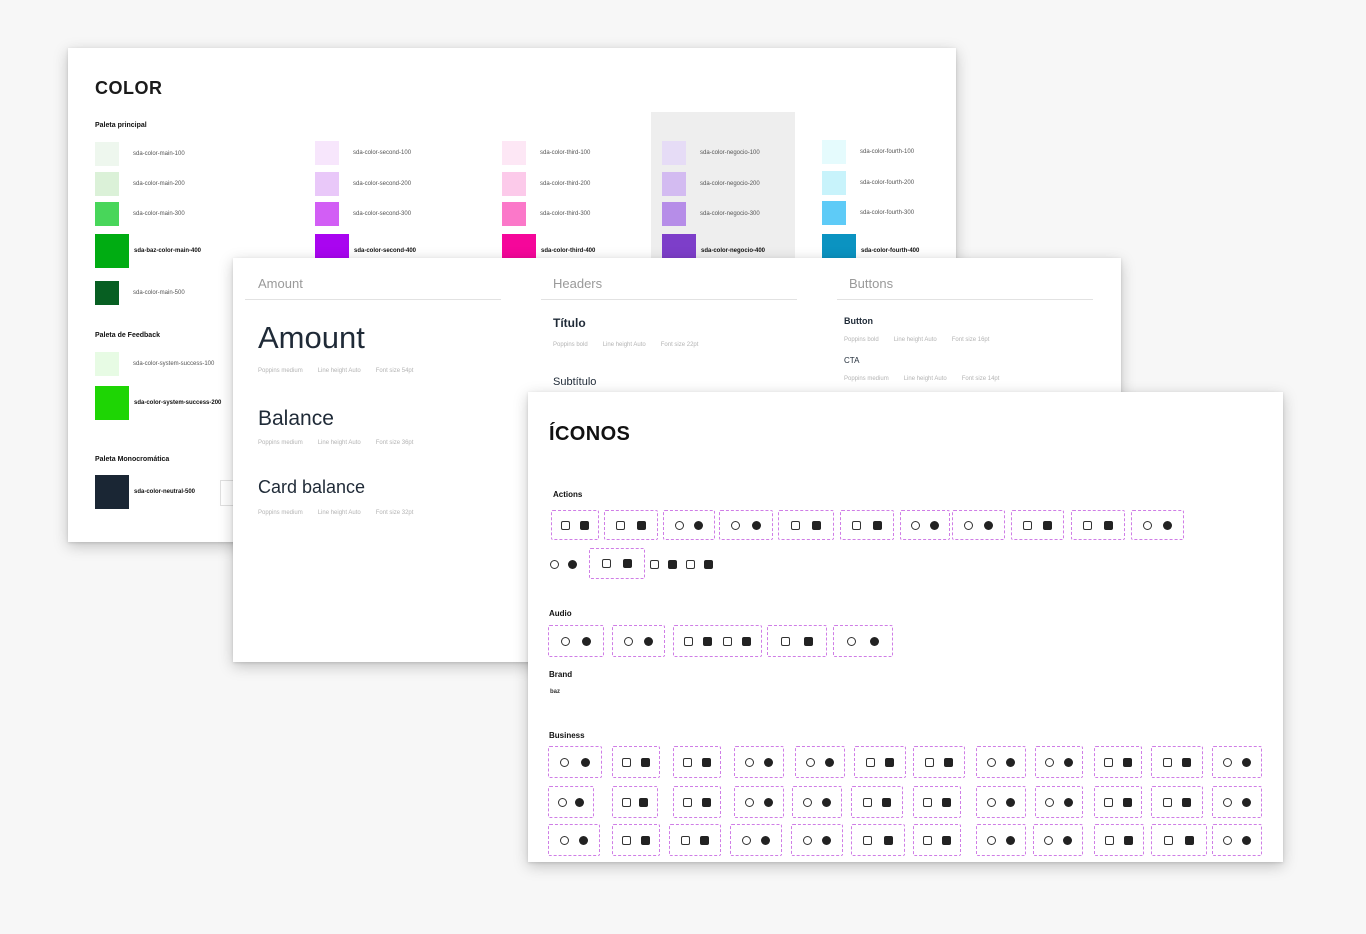 The height and width of the screenshot is (934, 1366). Describe the element at coordinates (1157, 525) in the screenshot. I see `eye-icon` at that location.